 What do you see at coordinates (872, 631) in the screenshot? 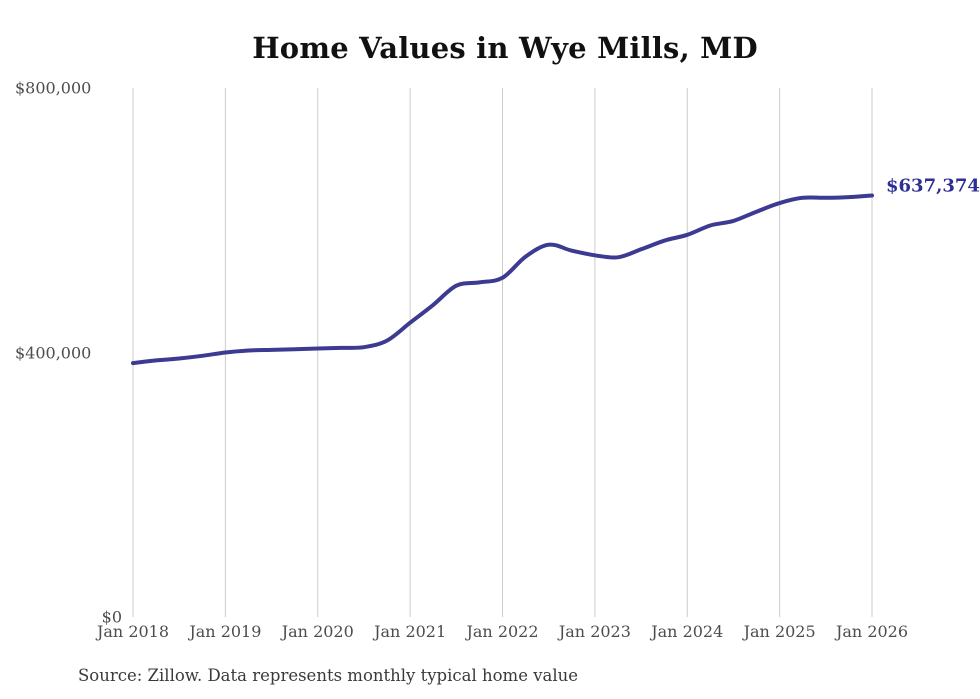
I see `x-axis-tick-label: Jan 2026` at bounding box center [872, 631].